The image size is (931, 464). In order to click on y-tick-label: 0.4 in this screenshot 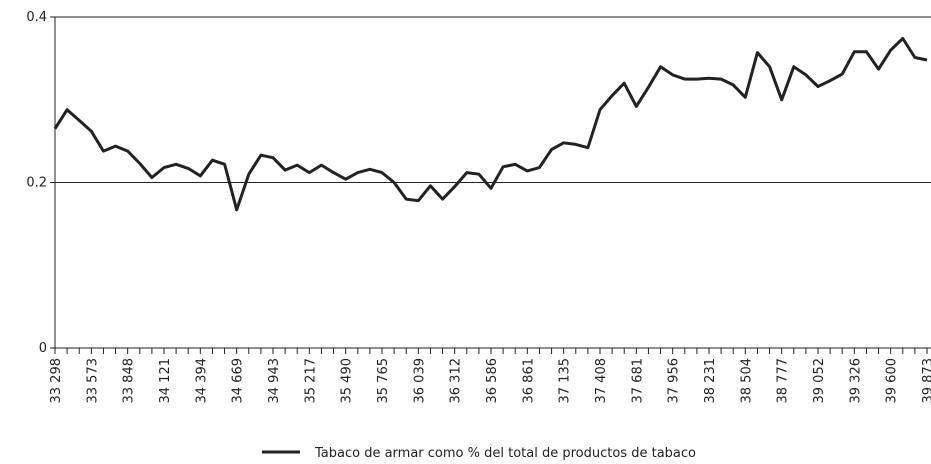, I will do `click(36, 17)`.